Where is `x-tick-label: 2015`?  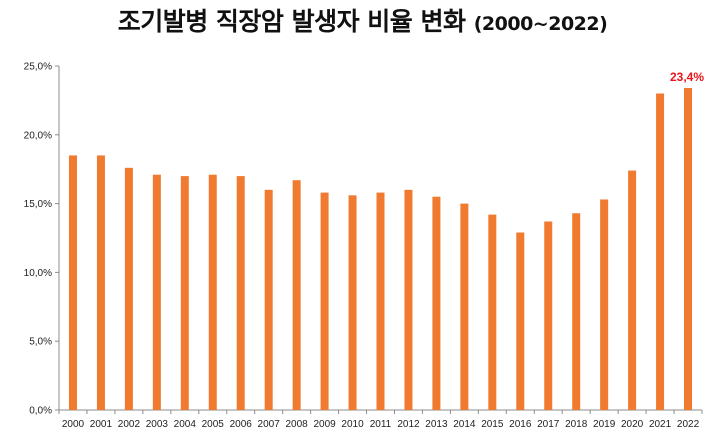
x-tick-label: 2015 is located at coordinates (492, 424).